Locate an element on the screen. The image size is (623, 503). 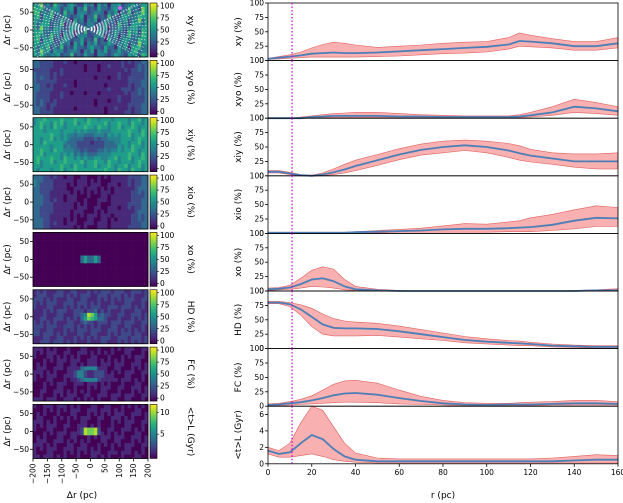
spoke-line is located at coordinates (60, 23).